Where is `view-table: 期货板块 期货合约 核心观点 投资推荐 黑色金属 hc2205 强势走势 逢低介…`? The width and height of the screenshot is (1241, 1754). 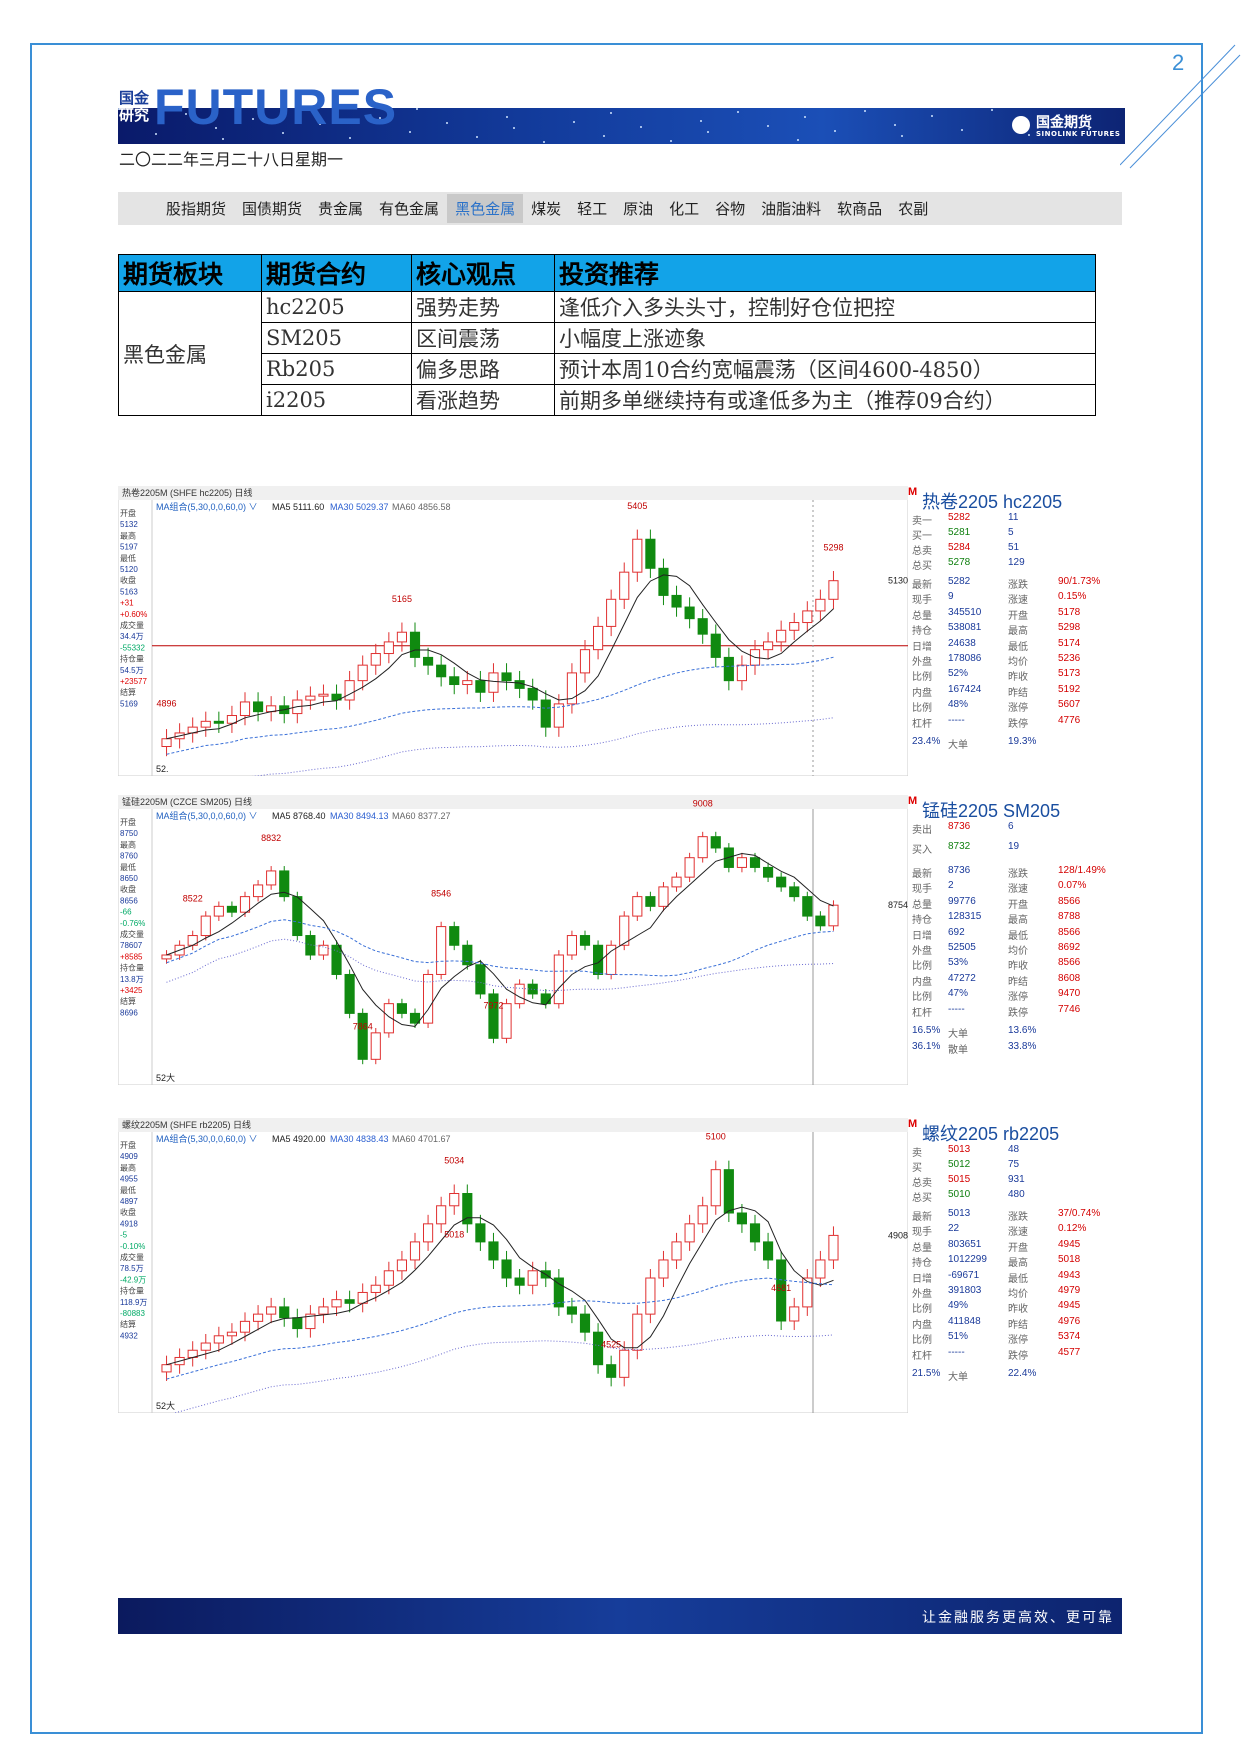 view-table: 期货板块 期货合约 核心观点 投资推荐 黑色金属 hc2205 强势走势 逢低介… is located at coordinates (607, 335).